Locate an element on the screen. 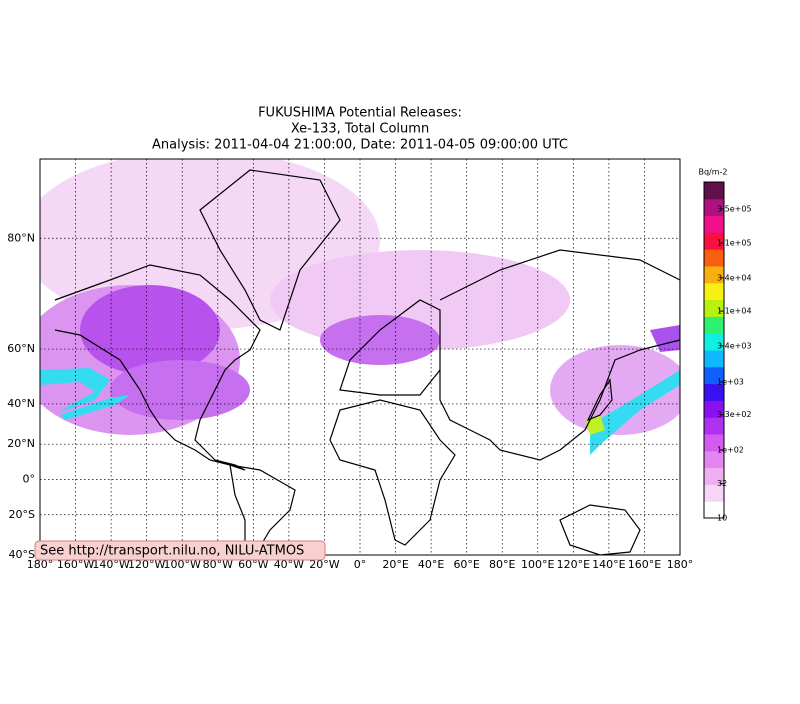 The width and height of the screenshot is (800, 704). colorbar-tick-label: 3.5e+05 is located at coordinates (734, 208).